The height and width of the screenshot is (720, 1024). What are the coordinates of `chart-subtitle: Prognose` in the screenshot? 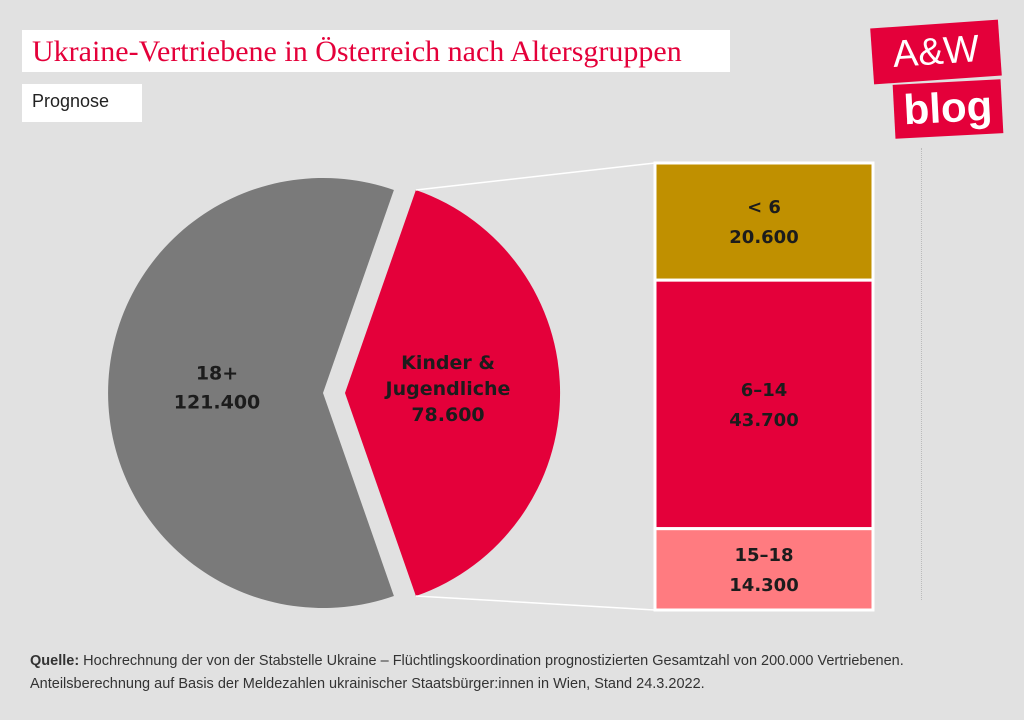 It's located at (71, 101).